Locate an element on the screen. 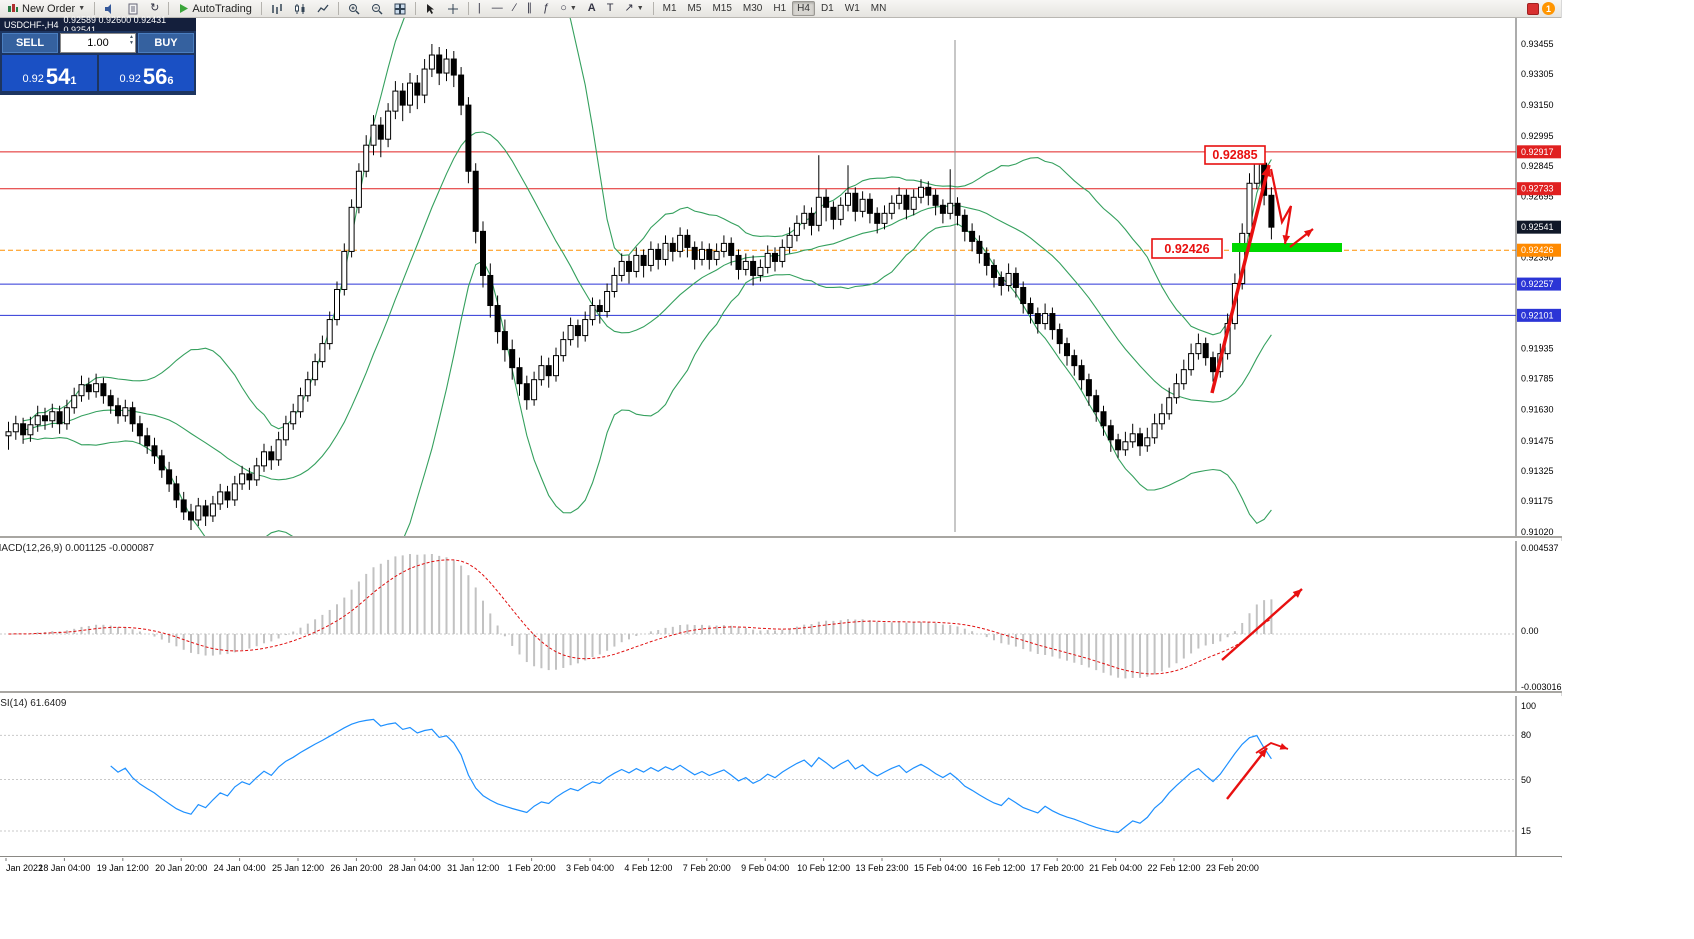 The width and height of the screenshot is (1694, 939). vertical-line-button: | is located at coordinates (479, 9).